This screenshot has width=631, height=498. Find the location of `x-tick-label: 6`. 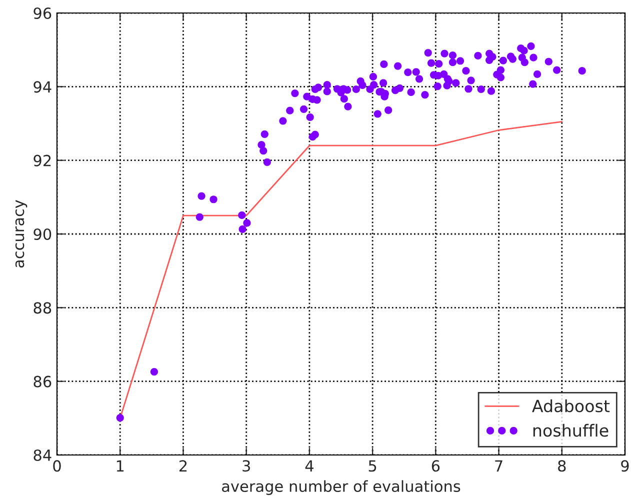

x-tick-label: 6 is located at coordinates (436, 466).